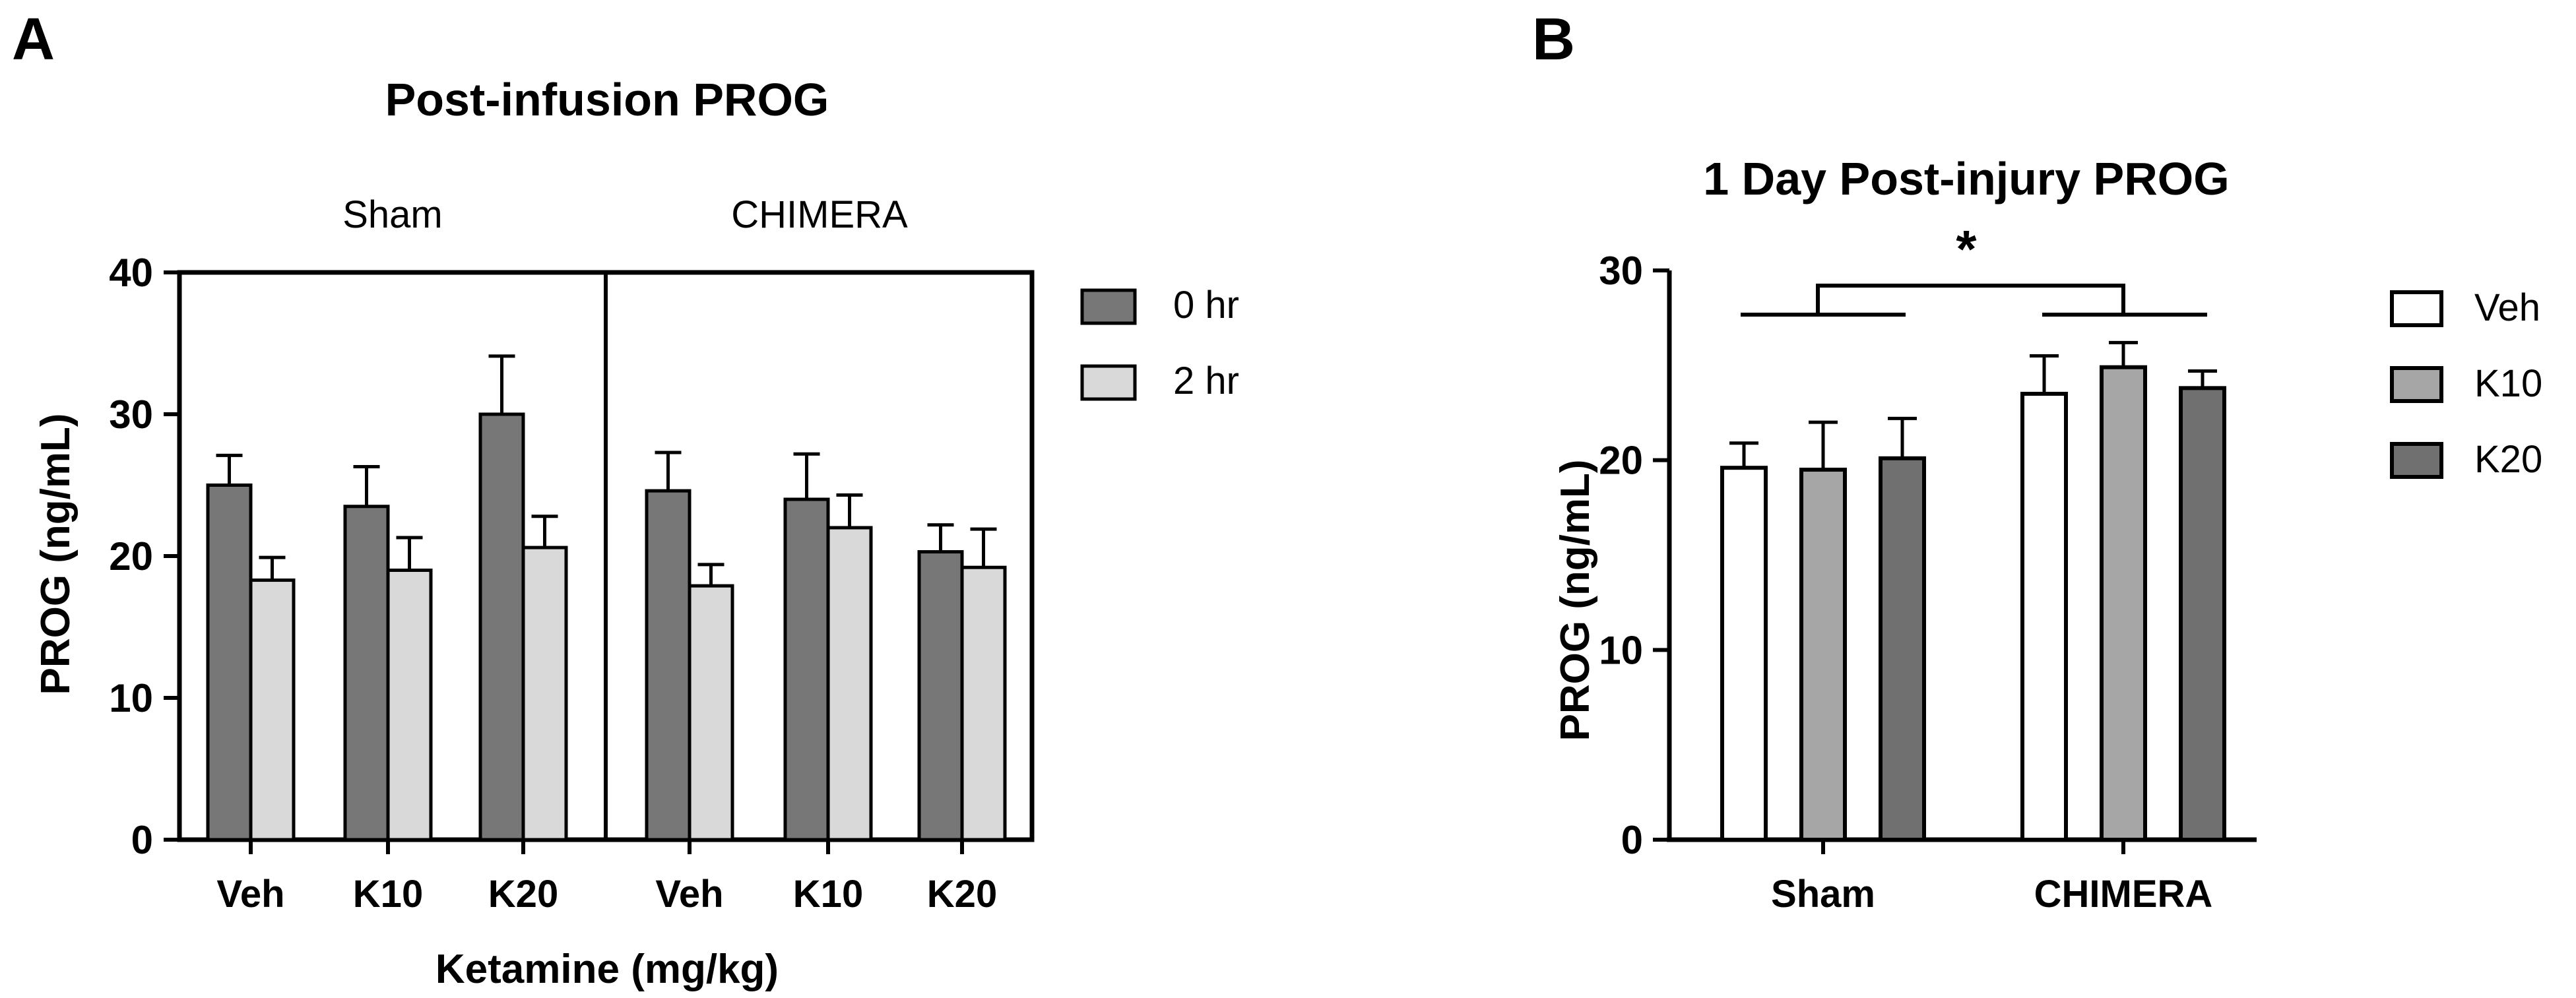 The image size is (2576, 998). Describe the element at coordinates (2508, 383) in the screenshot. I see `legend-label: K10` at that location.